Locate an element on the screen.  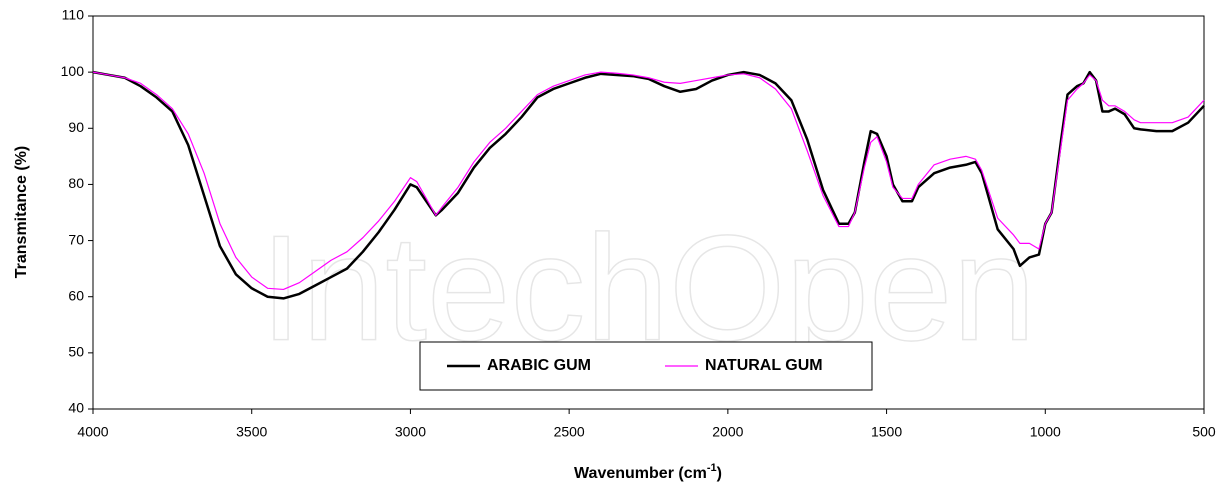
x-tick-label: 1000 is located at coordinates (1045, 432).